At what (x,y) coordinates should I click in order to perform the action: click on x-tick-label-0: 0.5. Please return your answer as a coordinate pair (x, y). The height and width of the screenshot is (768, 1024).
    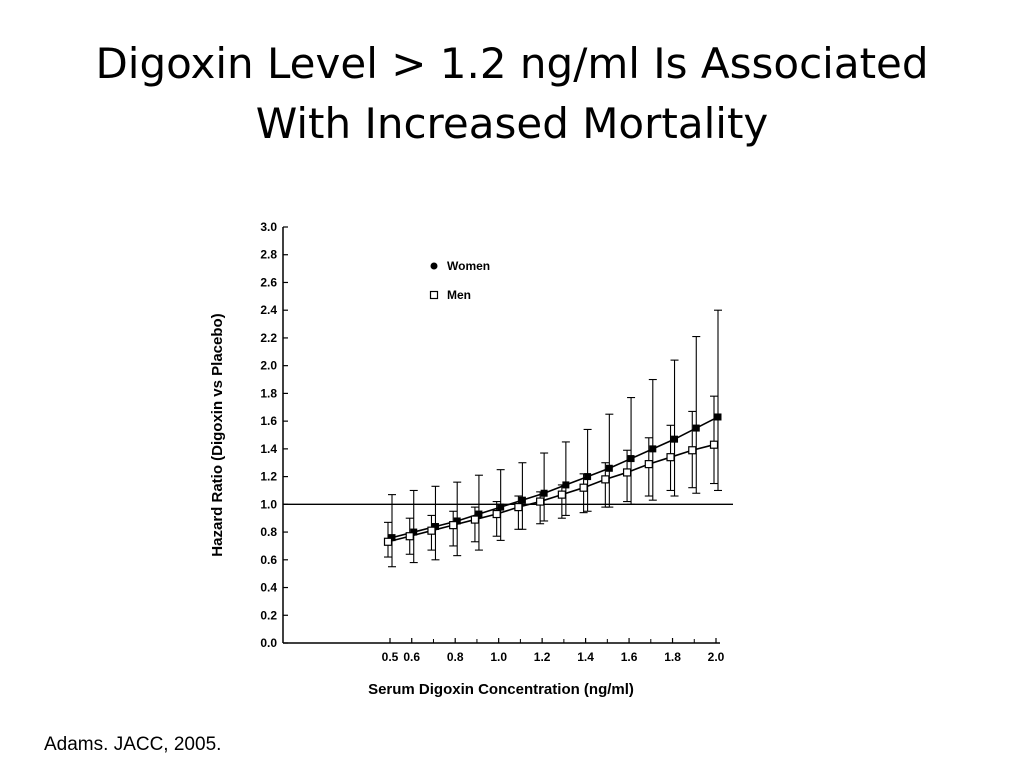
    Looking at the image, I should click on (390, 657).